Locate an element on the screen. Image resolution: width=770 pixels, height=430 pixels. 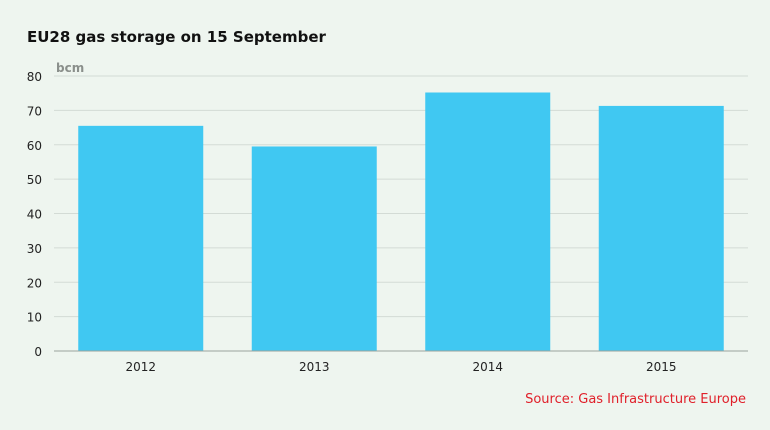
x-tick-label: 2014 is located at coordinates (487, 367).